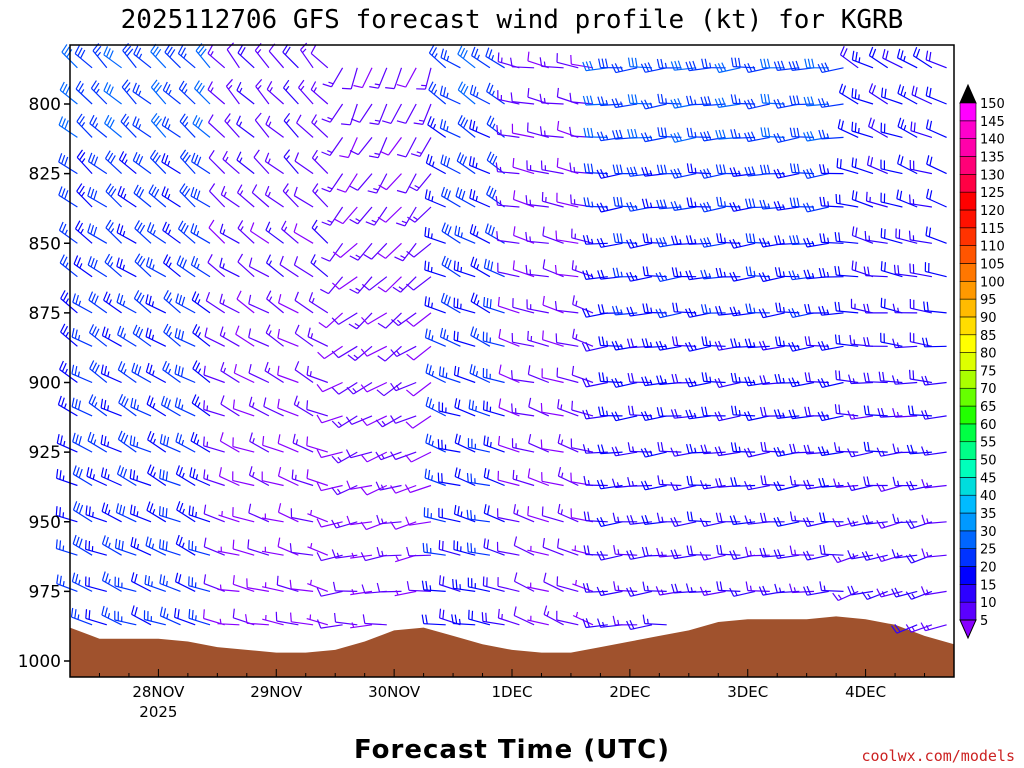  Describe the element at coordinates (968, 183) in the screenshot. I see `colorbar-box` at that location.